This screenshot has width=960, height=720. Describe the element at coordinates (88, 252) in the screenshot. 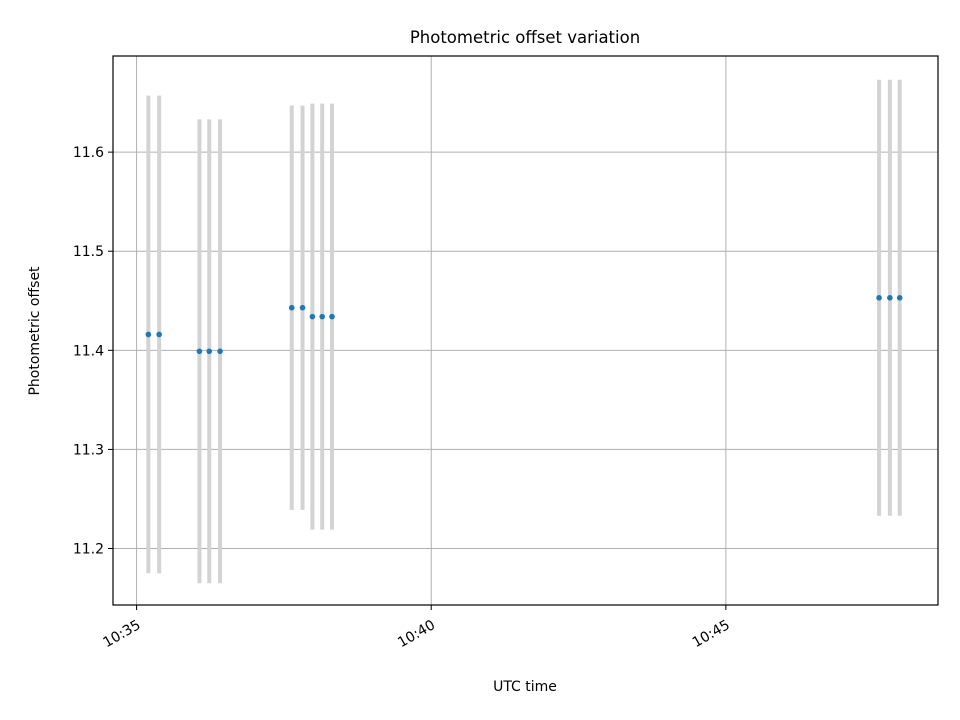

I see `y-tick-label: 11.5` at that location.